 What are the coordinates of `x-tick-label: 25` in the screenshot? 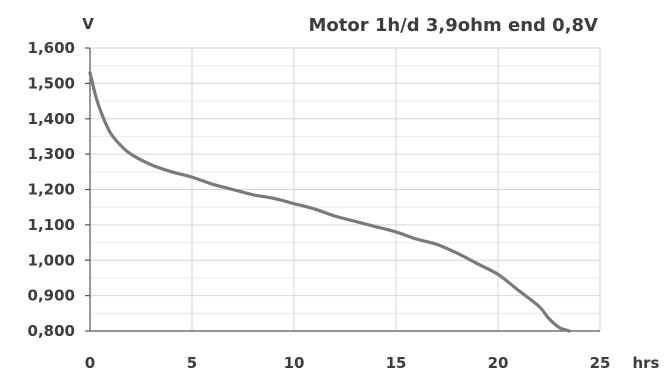 It's located at (600, 363).